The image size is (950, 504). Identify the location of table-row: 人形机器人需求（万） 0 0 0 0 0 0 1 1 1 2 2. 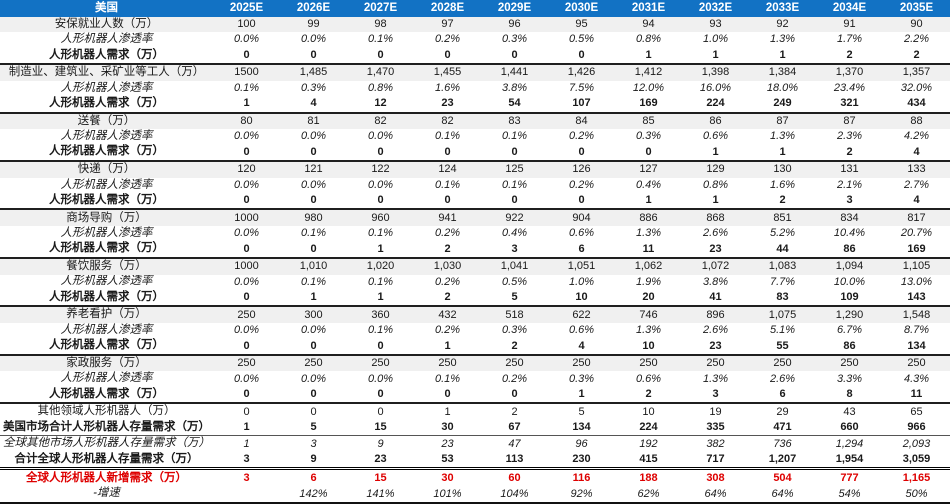
(475, 56).